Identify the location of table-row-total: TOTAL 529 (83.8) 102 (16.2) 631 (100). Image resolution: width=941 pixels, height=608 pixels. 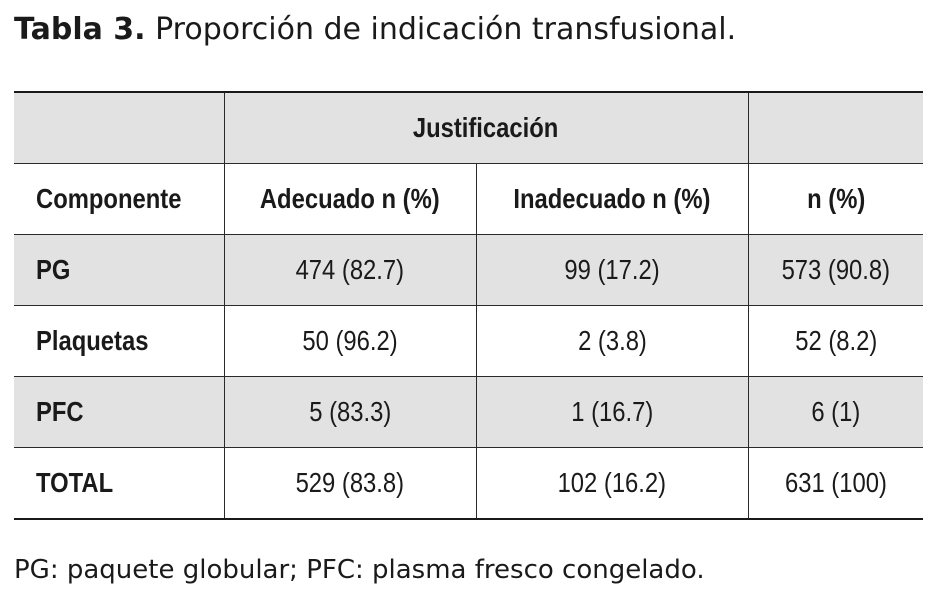
(469, 483).